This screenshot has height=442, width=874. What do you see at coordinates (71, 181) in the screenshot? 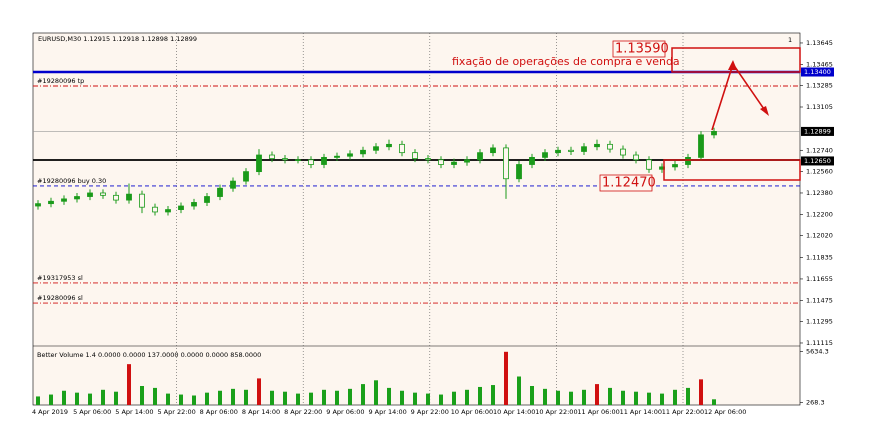
I see `order-label: #19280096 buy 0.30` at bounding box center [71, 181].